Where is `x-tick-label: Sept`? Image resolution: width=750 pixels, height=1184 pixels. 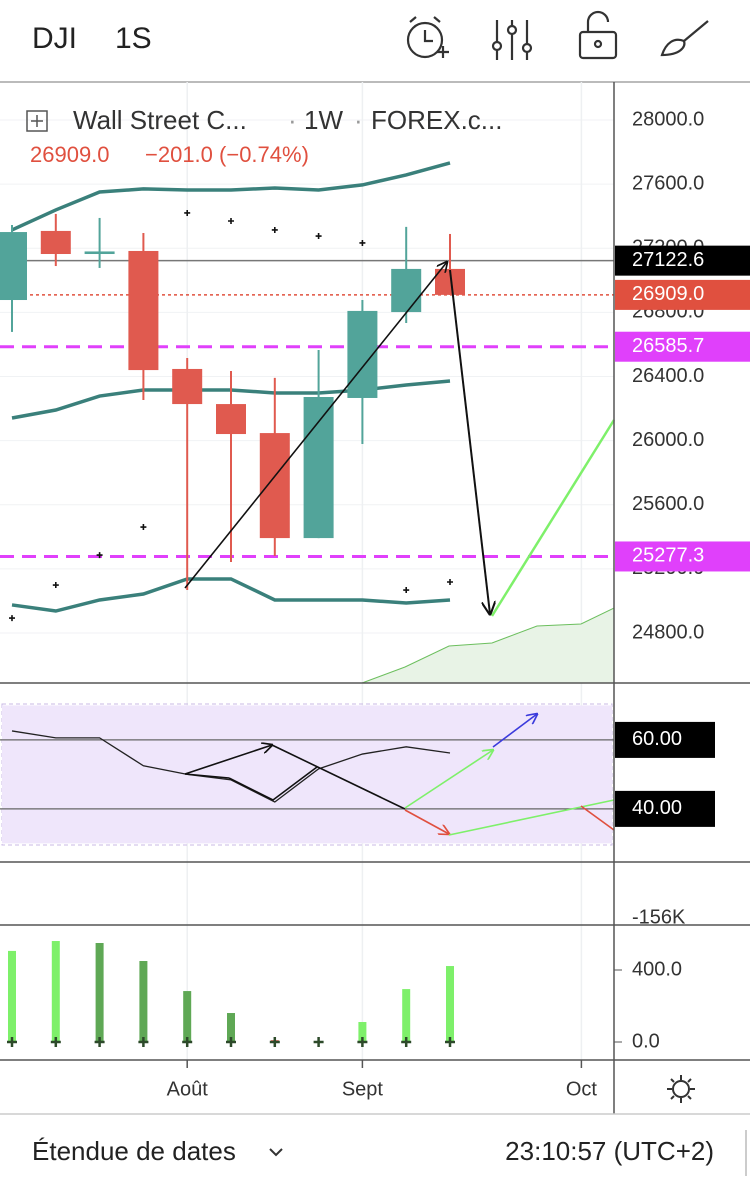 x-tick-label: Sept is located at coordinates (363, 1089).